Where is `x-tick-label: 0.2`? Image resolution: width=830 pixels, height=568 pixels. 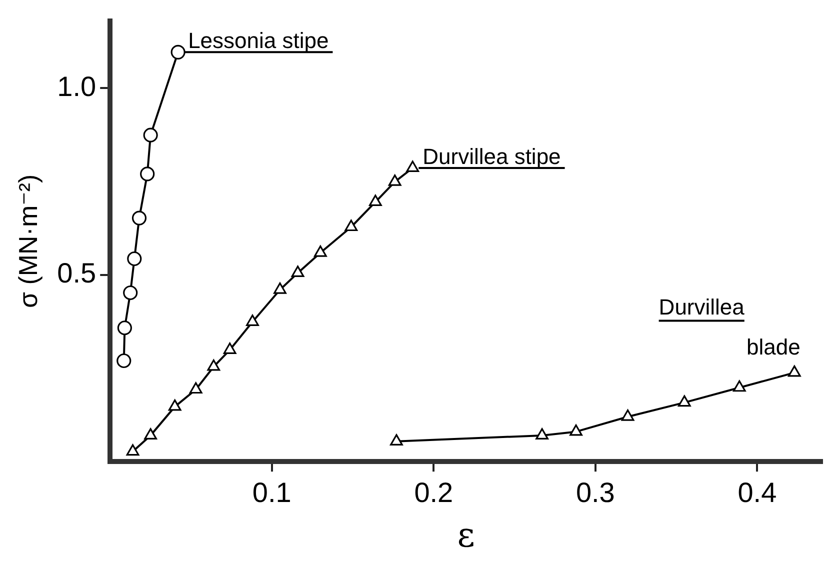
x-tick-label: 0.2 is located at coordinates (434, 492).